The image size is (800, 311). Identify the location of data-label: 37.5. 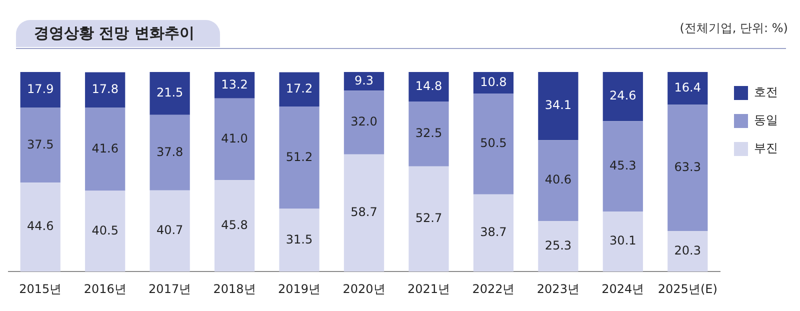
(40, 144).